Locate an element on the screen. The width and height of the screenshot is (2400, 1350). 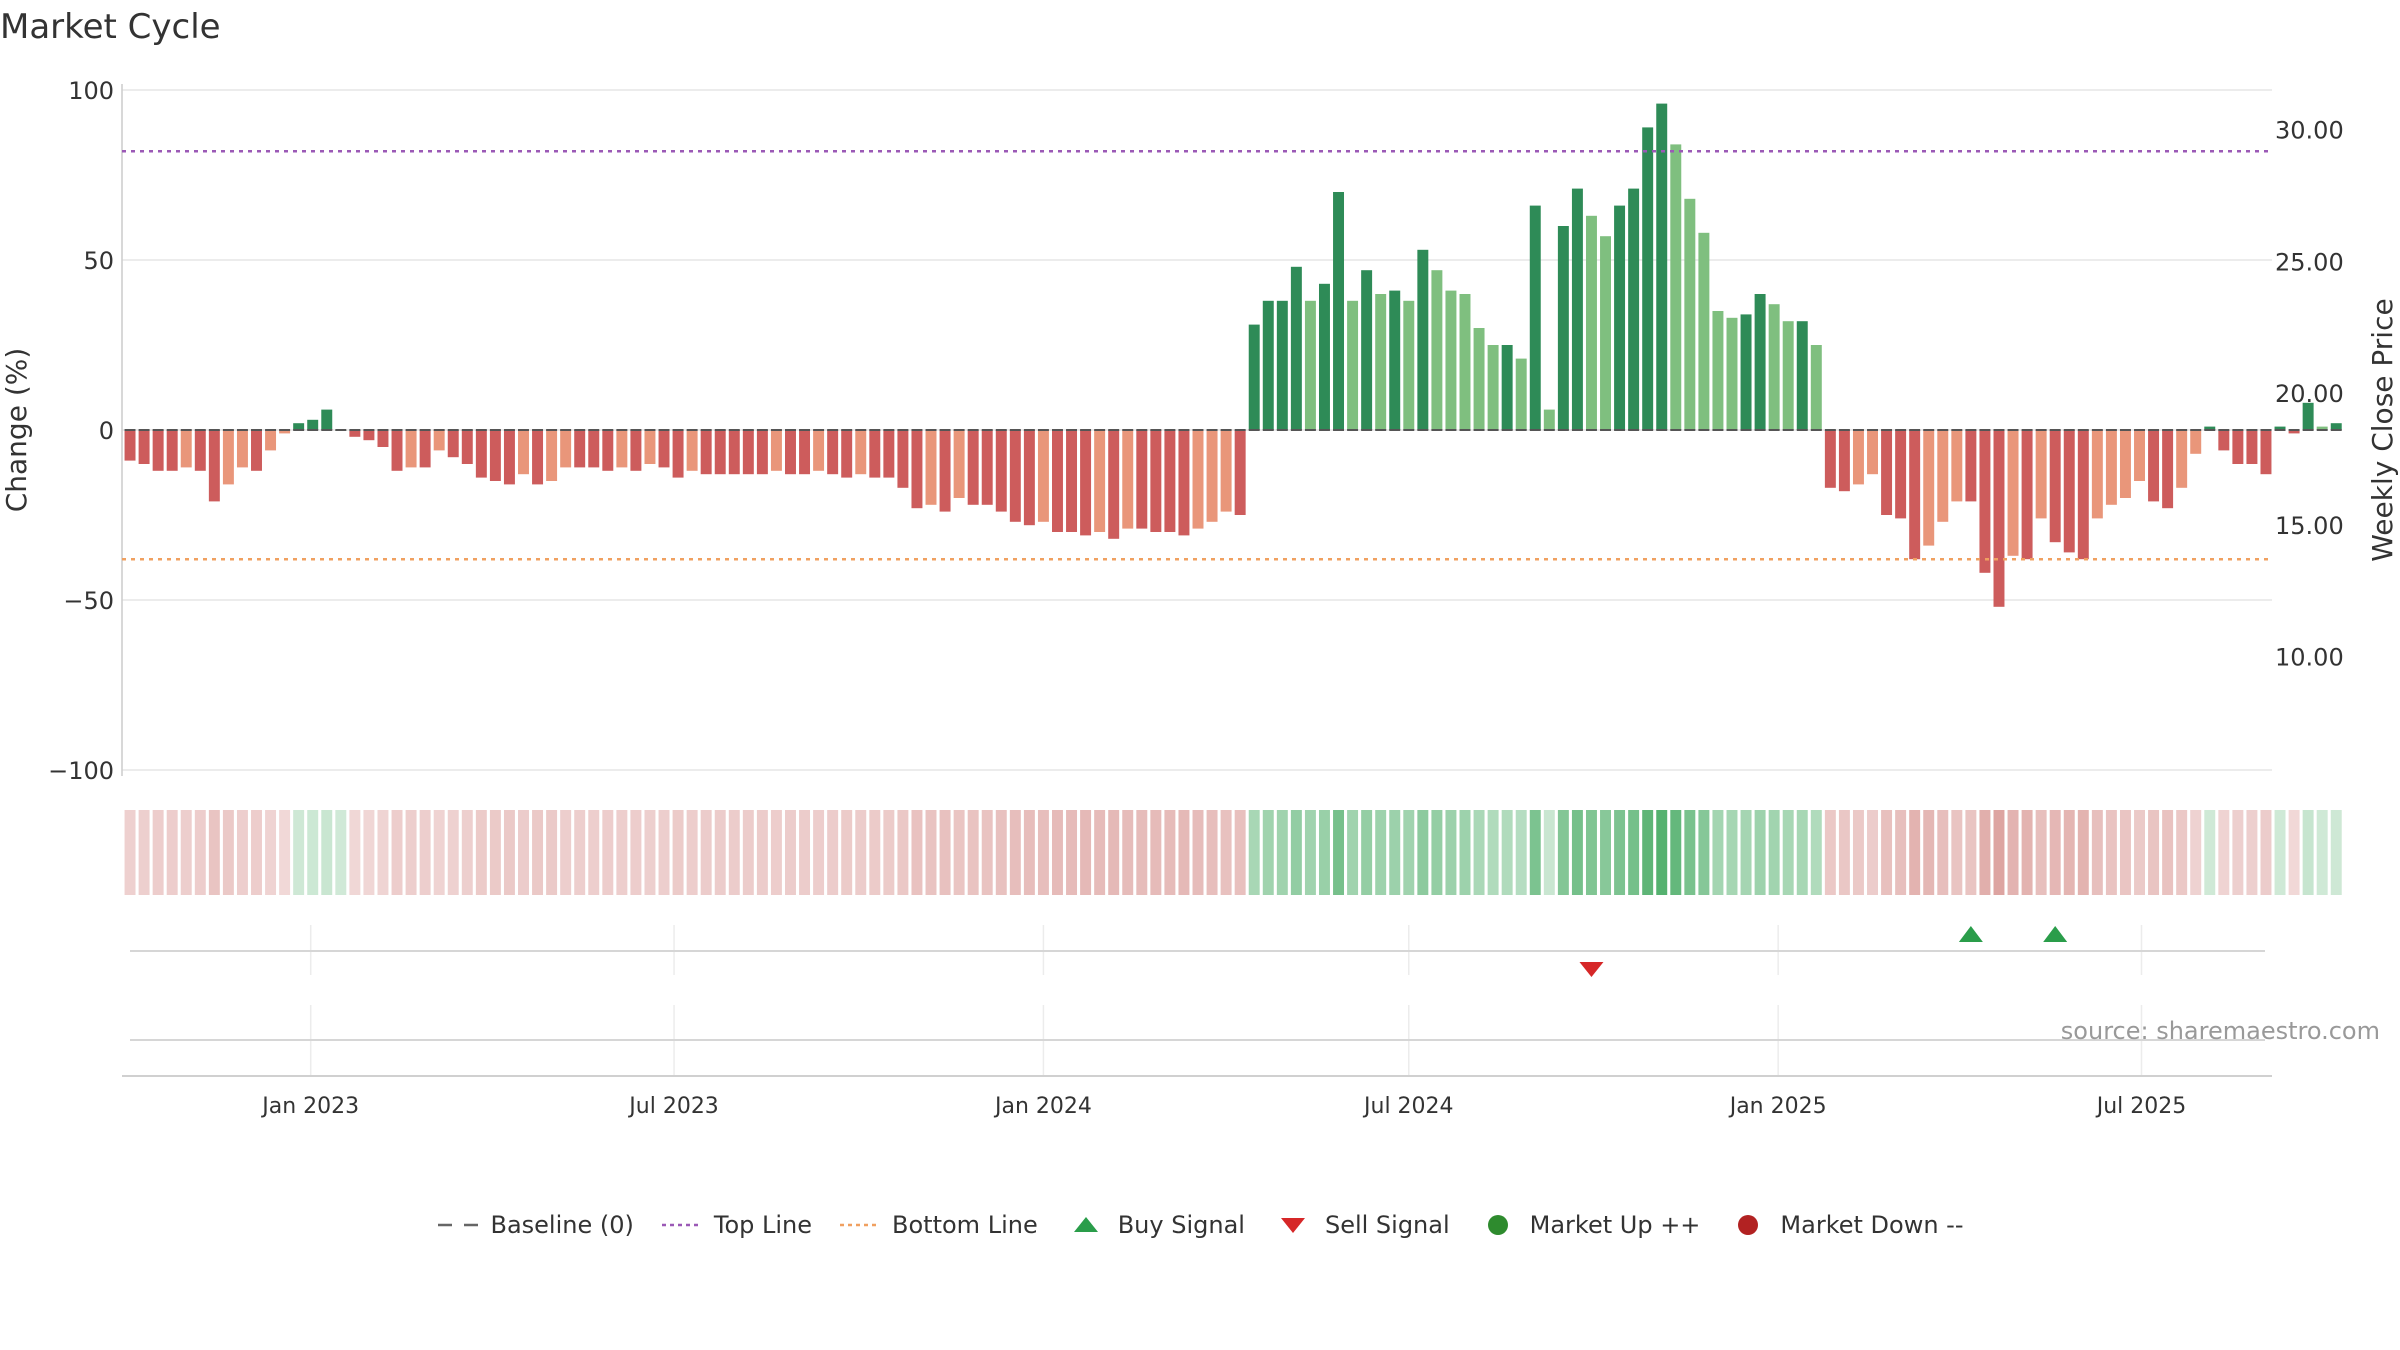
y-tick-label-right: 15.00 is located at coordinates (2309, 526).